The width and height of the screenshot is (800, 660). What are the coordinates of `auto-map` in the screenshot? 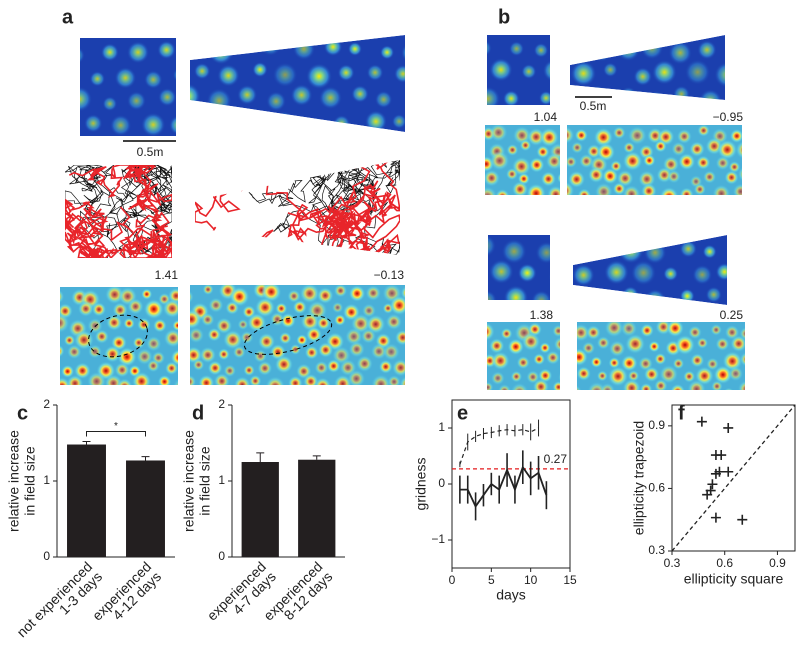 It's located at (119, 336).